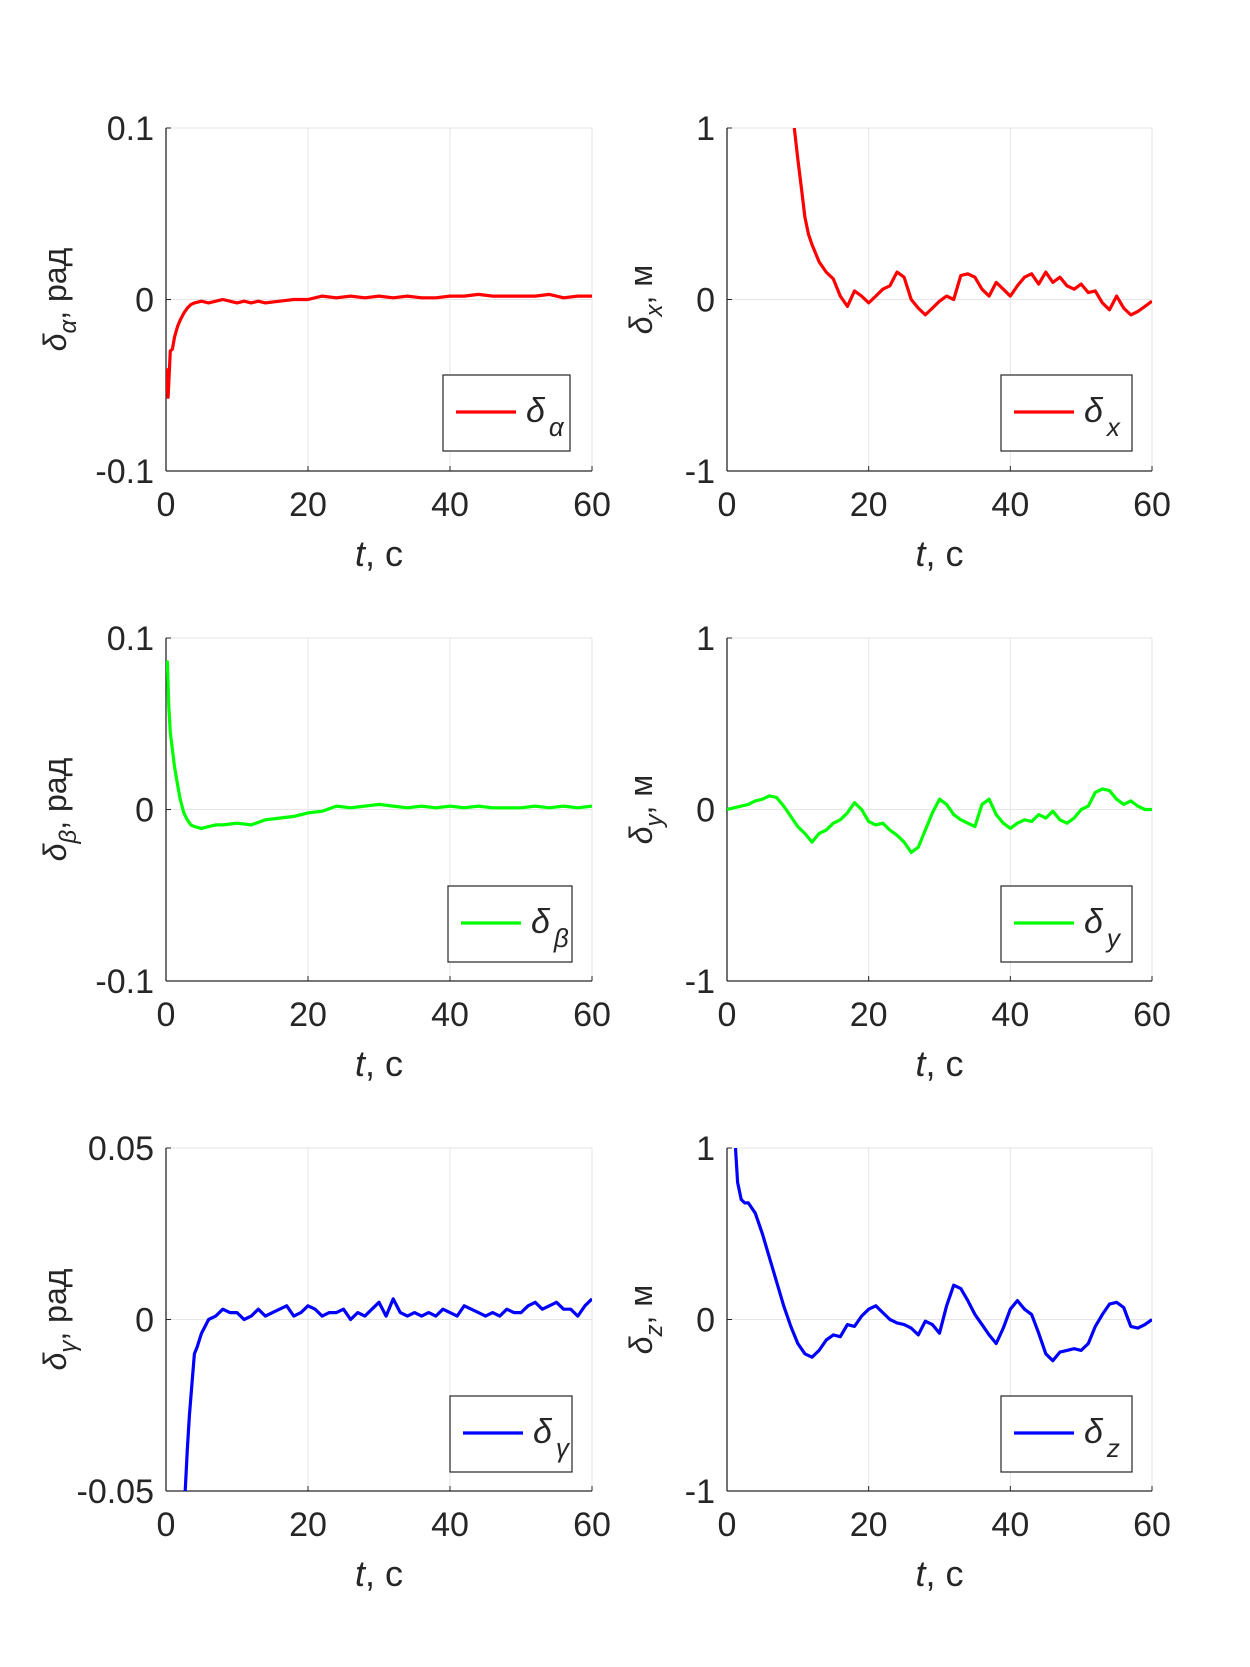  I want to click on legend-label-subscript: β, so click(561, 938).